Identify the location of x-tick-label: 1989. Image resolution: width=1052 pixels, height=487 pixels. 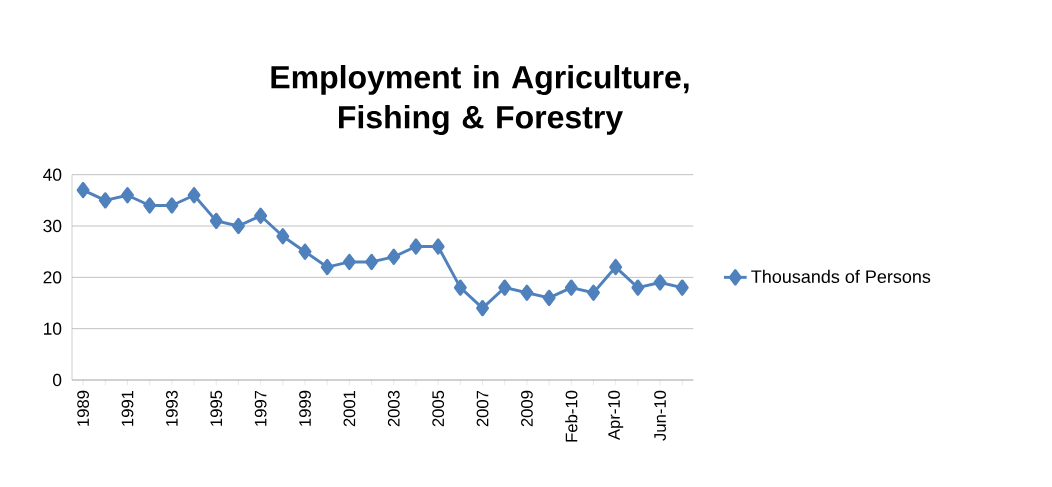
(83, 408).